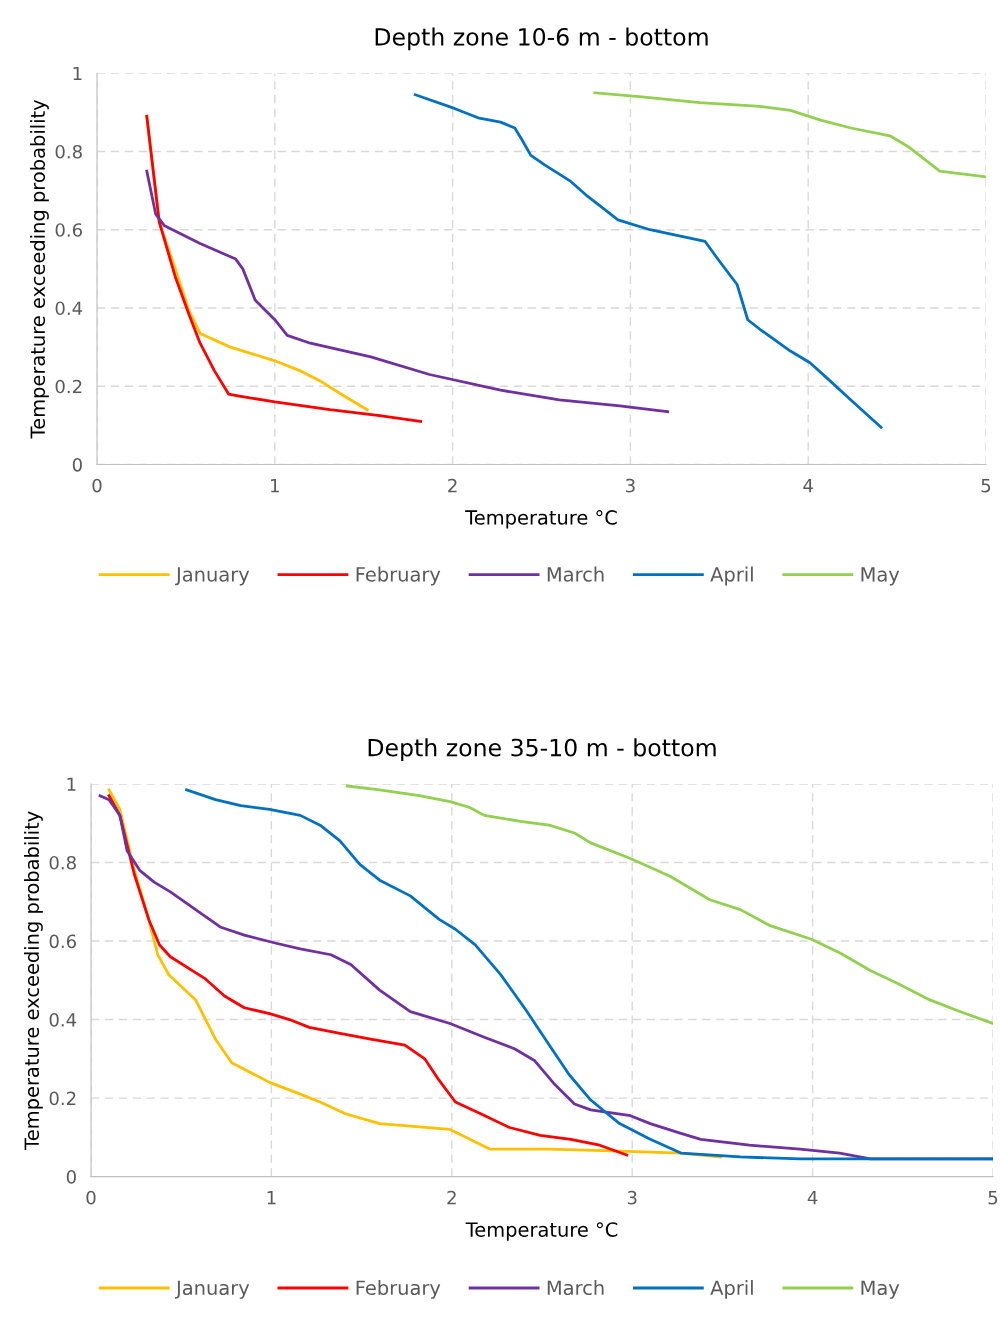  What do you see at coordinates (541, 39) in the screenshot?
I see `chart-title: Depth zone 10-6 m - bottom` at bounding box center [541, 39].